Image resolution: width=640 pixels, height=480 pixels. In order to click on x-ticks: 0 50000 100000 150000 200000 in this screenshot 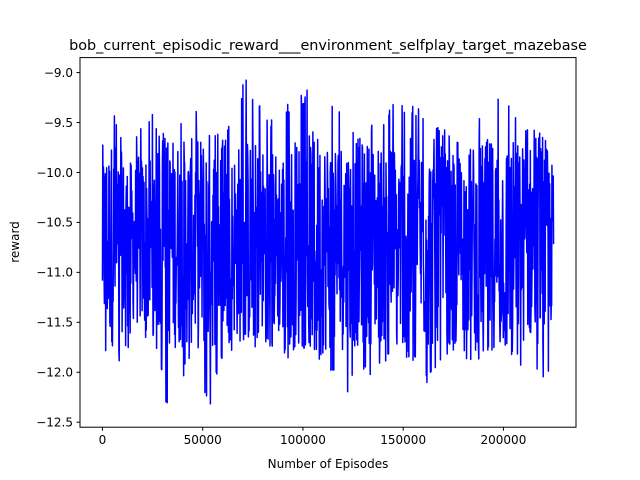, I will do `click(313, 437)`.